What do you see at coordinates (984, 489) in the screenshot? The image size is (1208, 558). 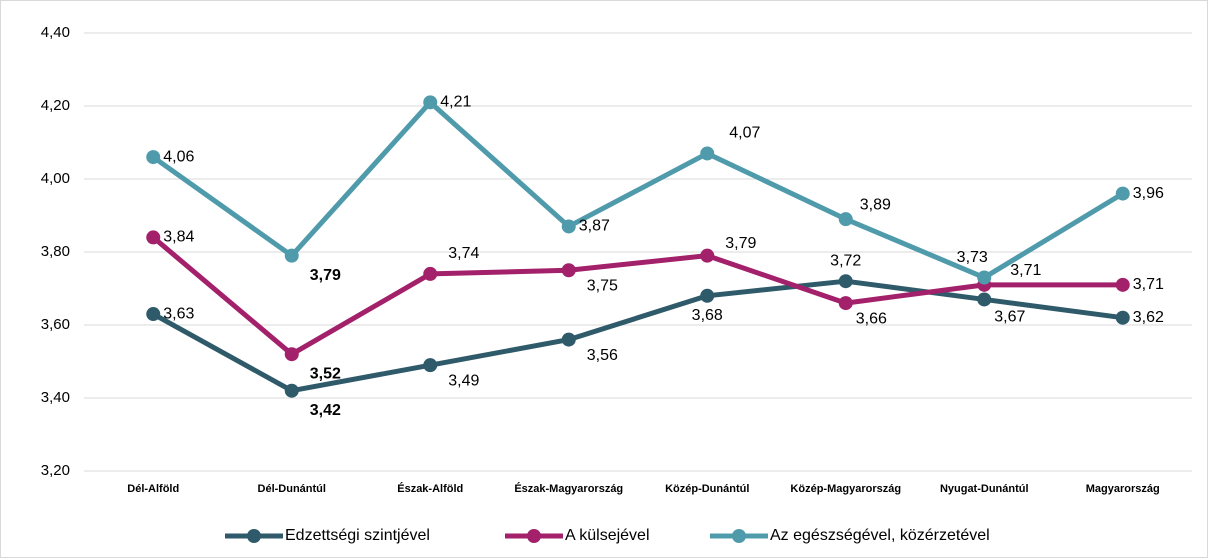 I see `x-tick-label: Nyugat-Dunántúl` at bounding box center [984, 489].